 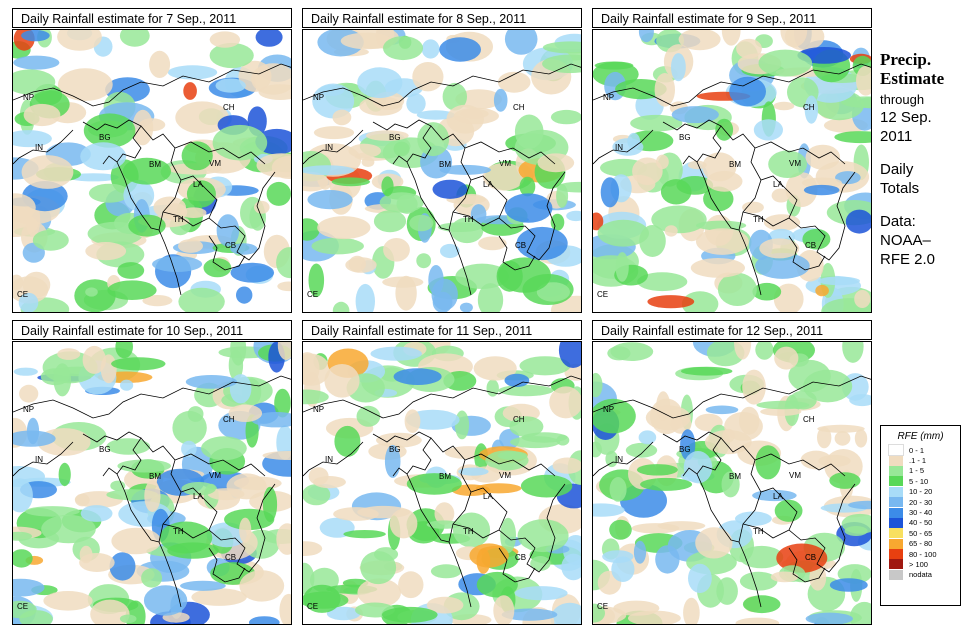 What do you see at coordinates (897, 169) in the screenshot?
I see `daily-label: Daily` at bounding box center [897, 169].